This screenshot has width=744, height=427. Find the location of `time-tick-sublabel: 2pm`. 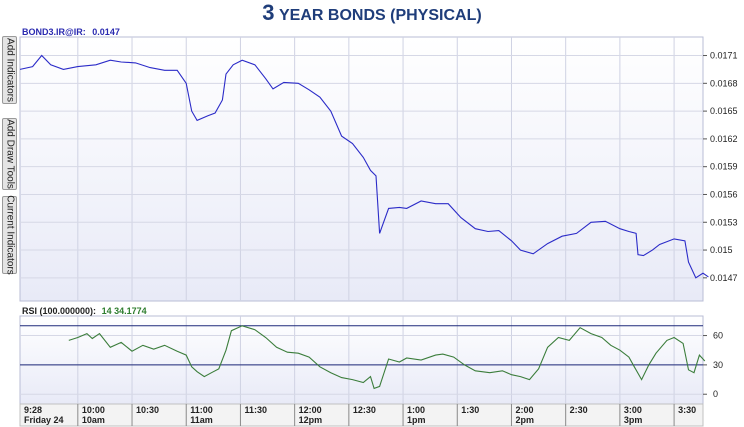

time-tick-sublabel: 2pm is located at coordinates (524, 420).